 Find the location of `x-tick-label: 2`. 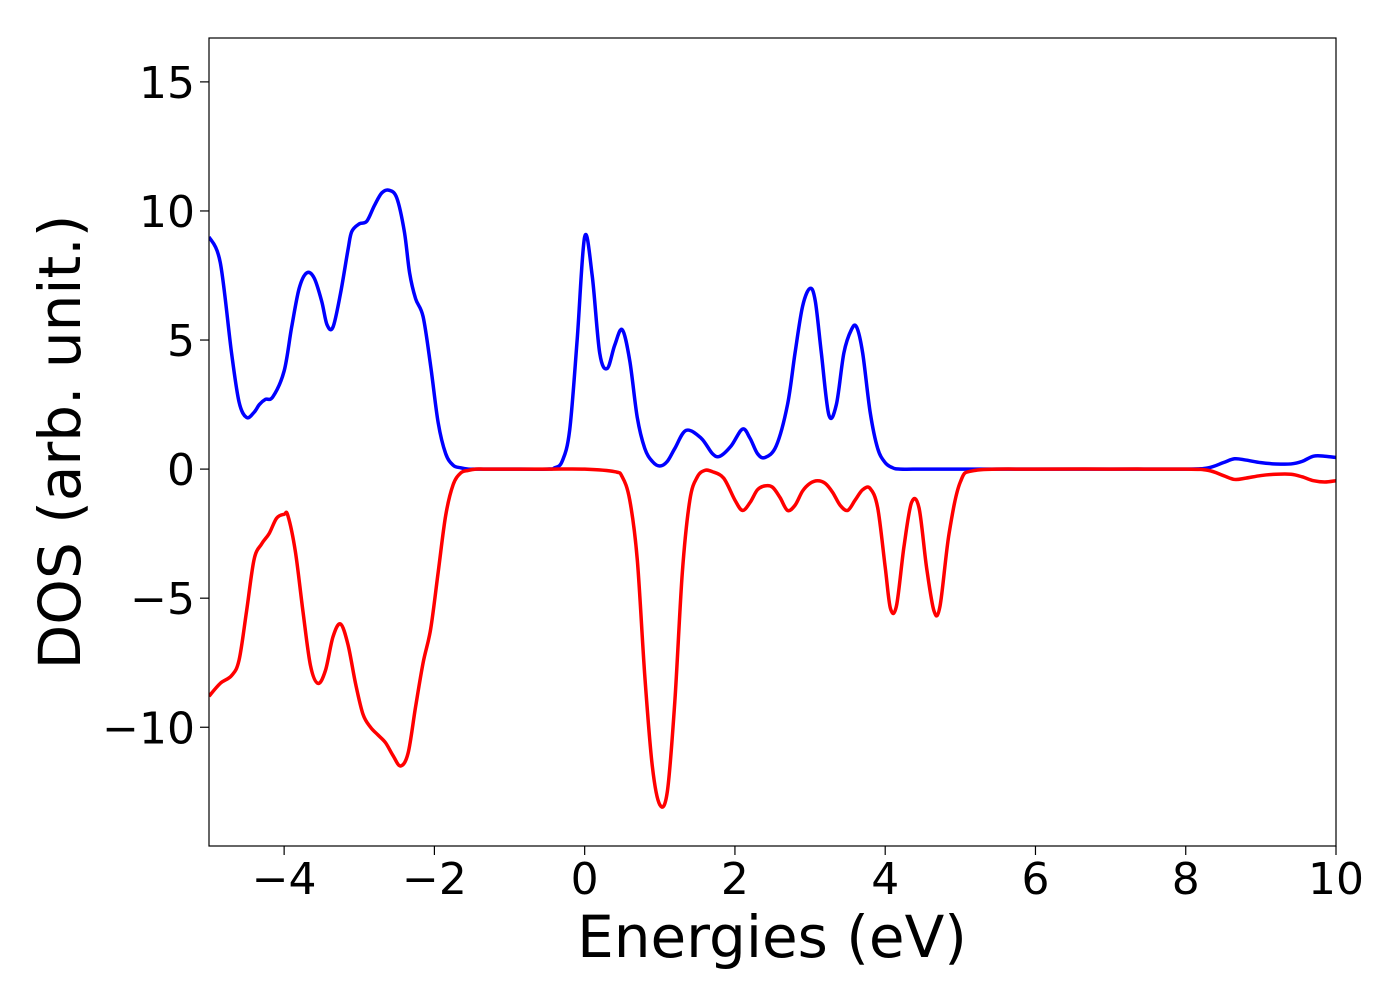

x-tick-label: 2 is located at coordinates (735, 879).